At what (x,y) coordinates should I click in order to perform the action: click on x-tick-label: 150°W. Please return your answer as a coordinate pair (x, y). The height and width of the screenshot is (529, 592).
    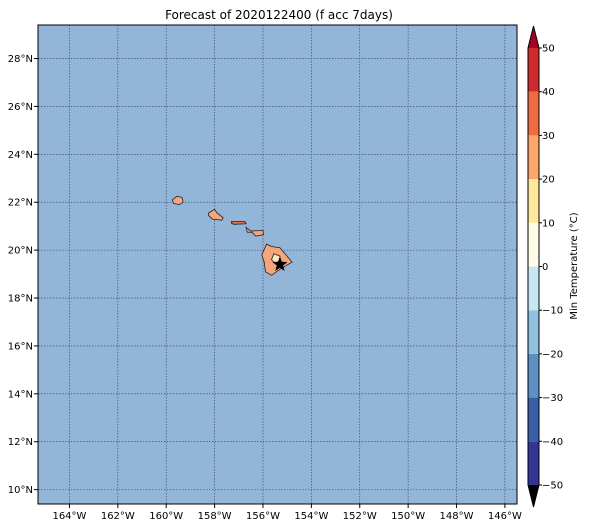
    Looking at the image, I should click on (408, 516).